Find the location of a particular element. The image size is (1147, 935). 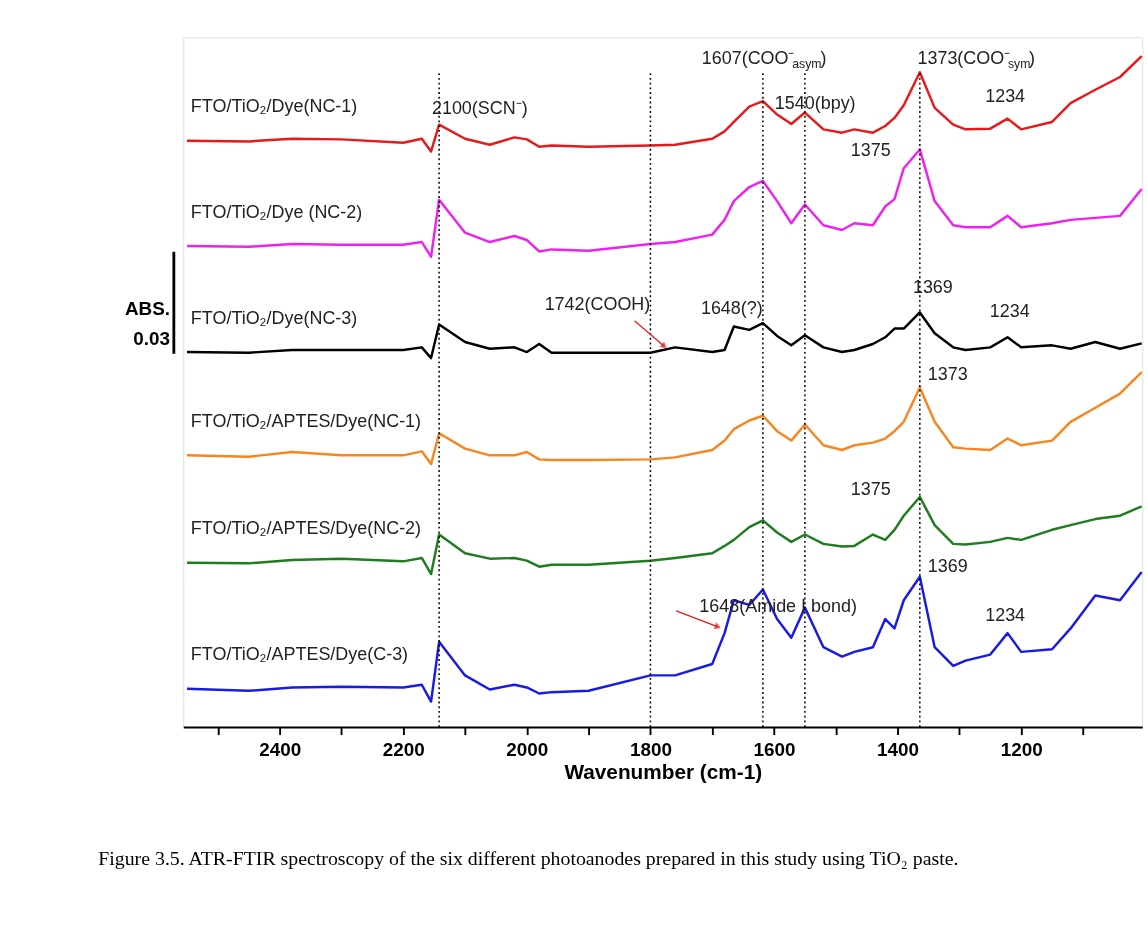

series-label: FTO/TiO₂/APTES/Dye(NC-1) is located at coordinates (306, 421).